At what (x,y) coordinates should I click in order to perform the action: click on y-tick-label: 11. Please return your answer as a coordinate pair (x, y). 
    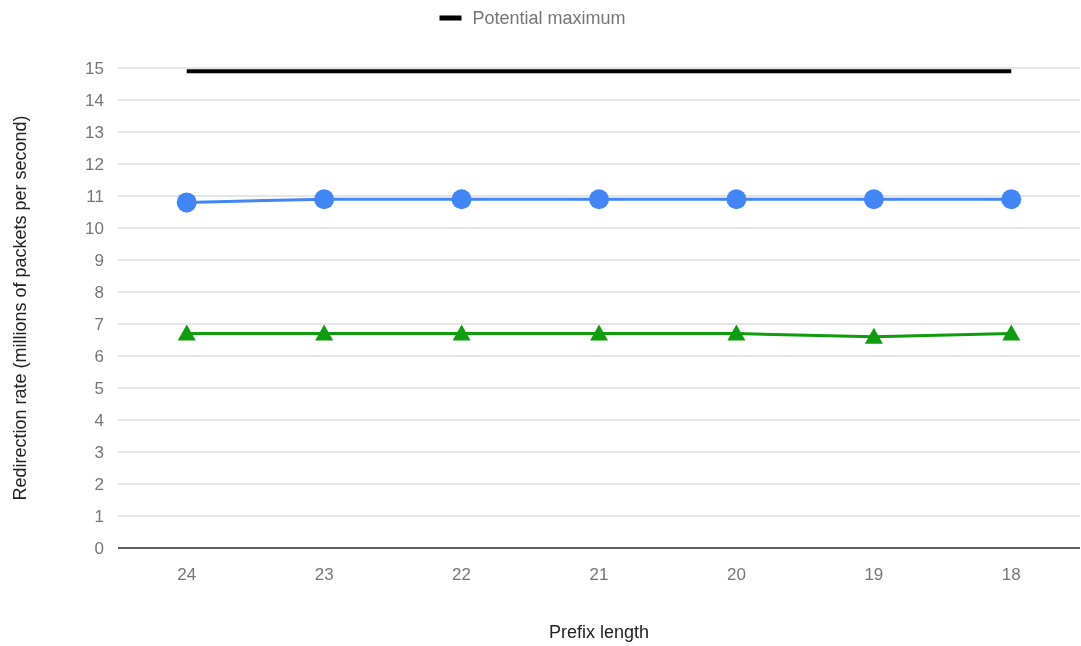
    Looking at the image, I should click on (95, 196).